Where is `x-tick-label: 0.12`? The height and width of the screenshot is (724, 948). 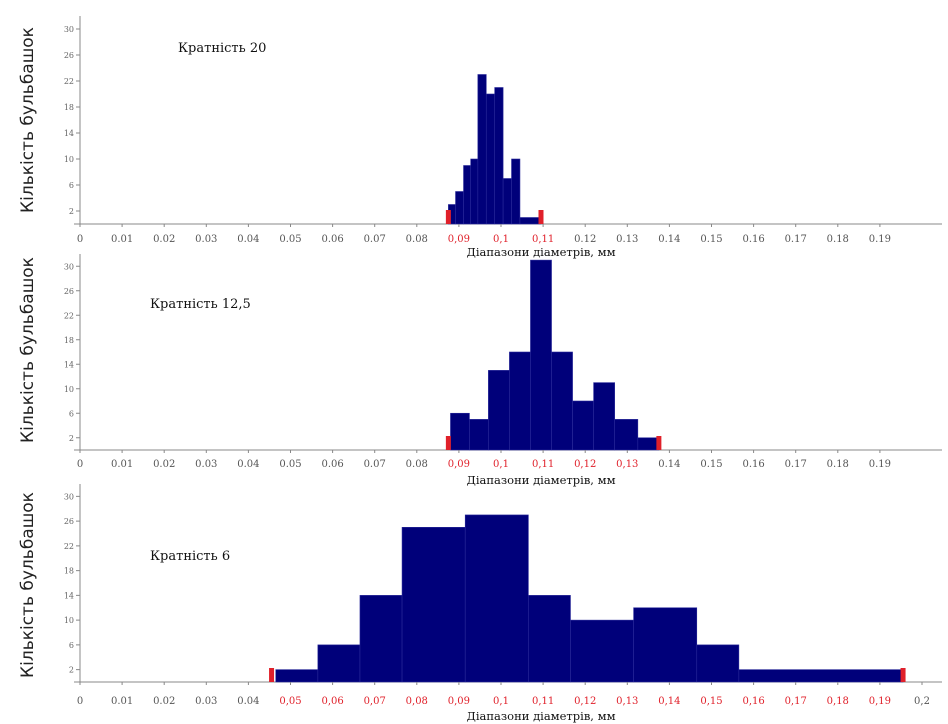
x-tick-label: 0.12 is located at coordinates (585, 239).